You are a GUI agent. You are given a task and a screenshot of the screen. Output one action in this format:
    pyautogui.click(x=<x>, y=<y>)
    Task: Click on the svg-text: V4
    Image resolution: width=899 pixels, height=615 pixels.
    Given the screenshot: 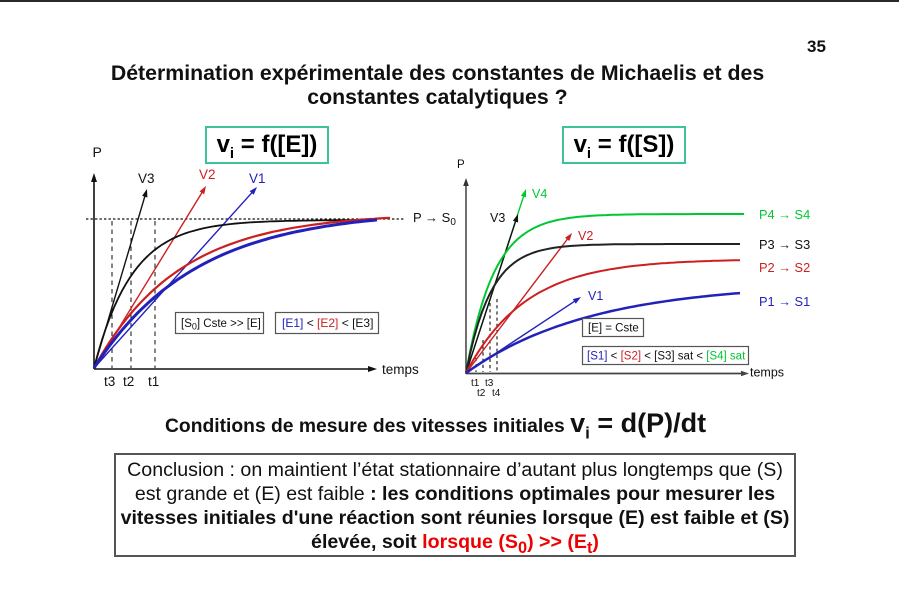 What is the action you would take?
    pyautogui.click(x=539, y=194)
    